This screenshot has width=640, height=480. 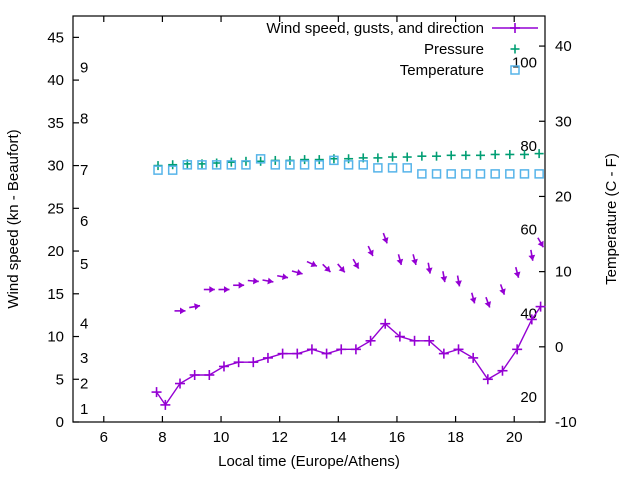 I want to click on x-tick-label: 20, so click(x=514, y=437).